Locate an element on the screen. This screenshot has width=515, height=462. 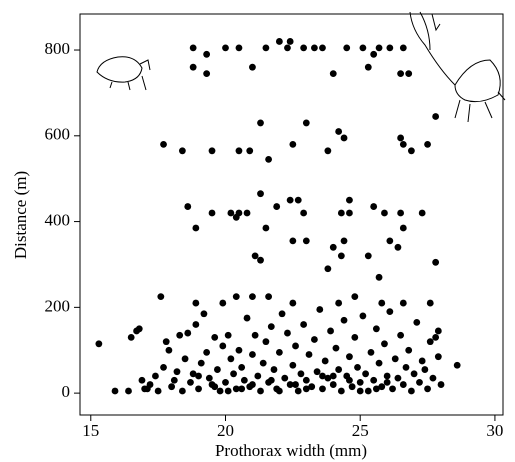
y-tick-label: 400 is located at coordinates (58, 219).